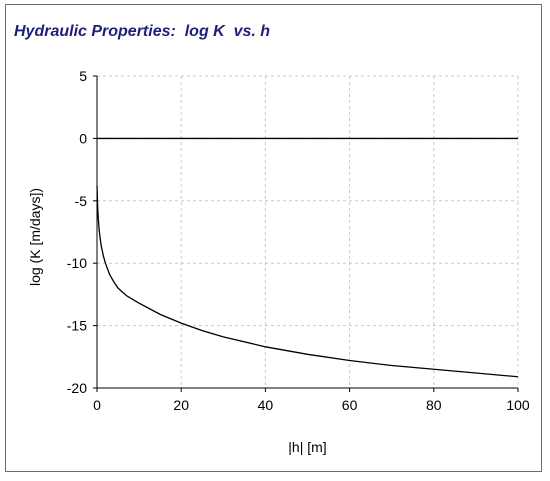 The height and width of the screenshot is (481, 550). I want to click on x-axis-label: |h| [m], so click(307, 447).